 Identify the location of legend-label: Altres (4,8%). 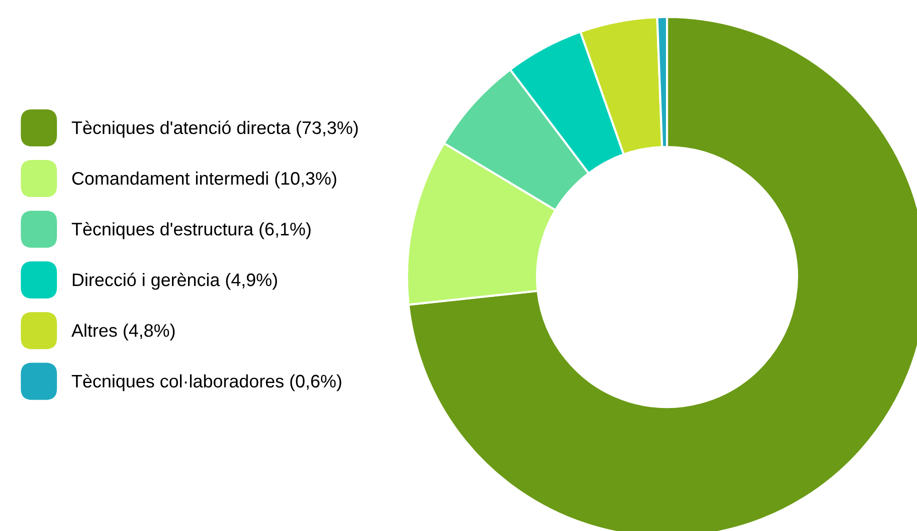
(123, 332).